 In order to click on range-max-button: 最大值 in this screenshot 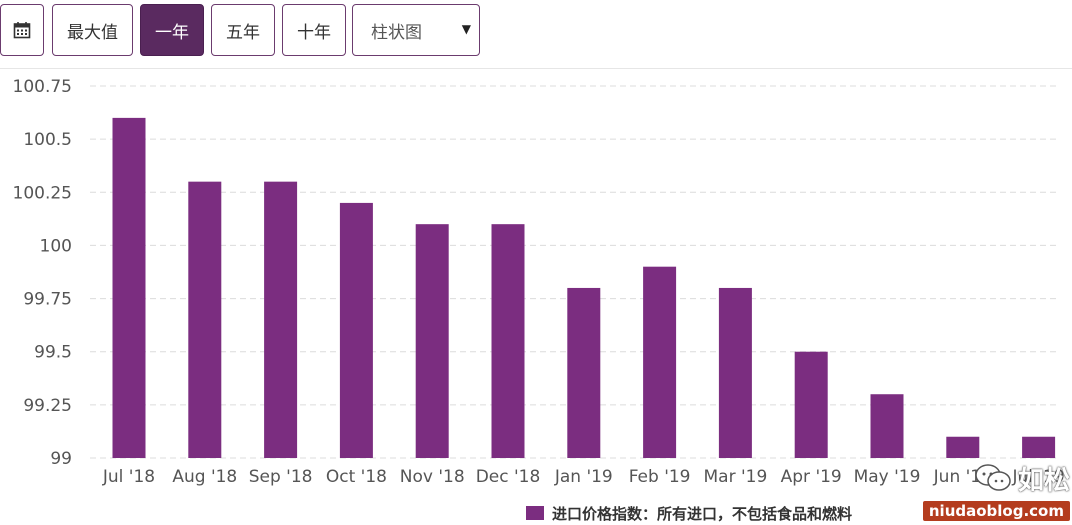, I will do `click(92, 30)`.